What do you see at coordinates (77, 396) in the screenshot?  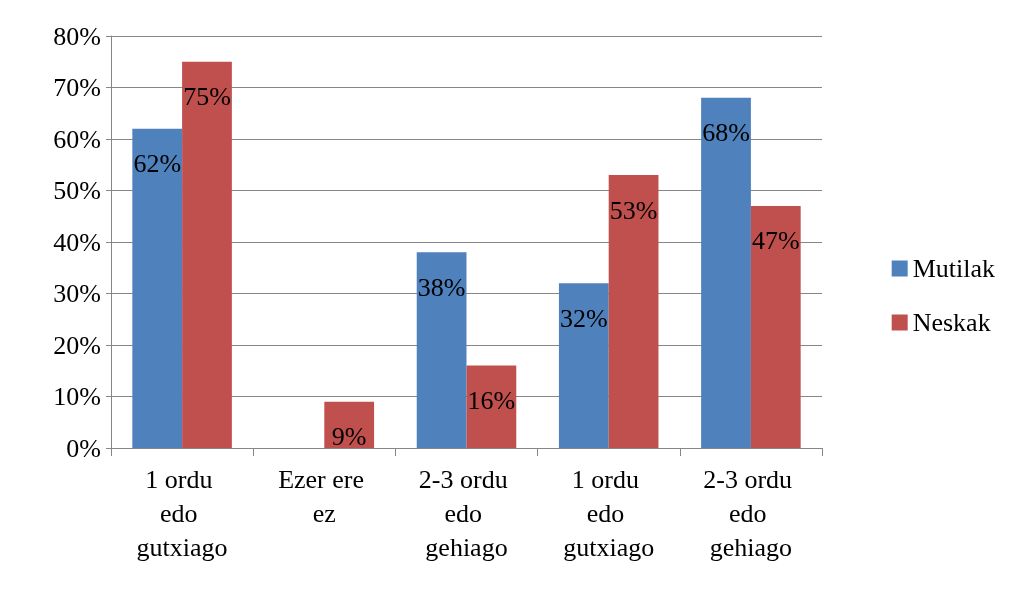 I see `y-tick-label: 10%` at bounding box center [77, 396].